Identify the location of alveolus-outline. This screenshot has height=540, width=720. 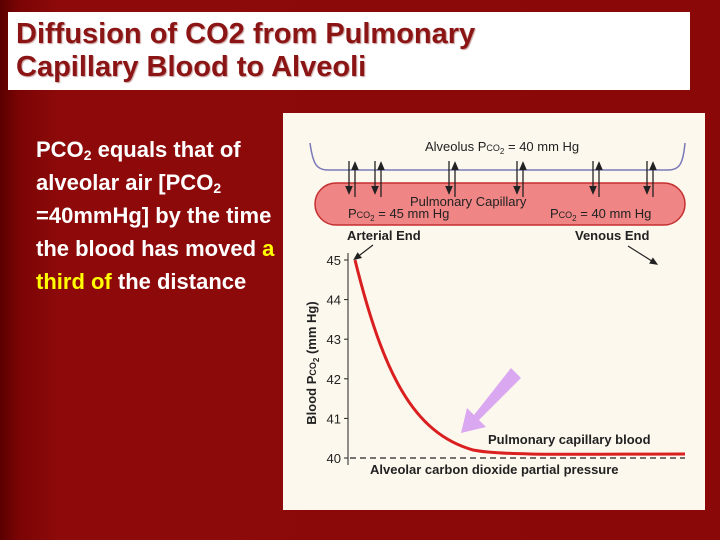
(497, 156).